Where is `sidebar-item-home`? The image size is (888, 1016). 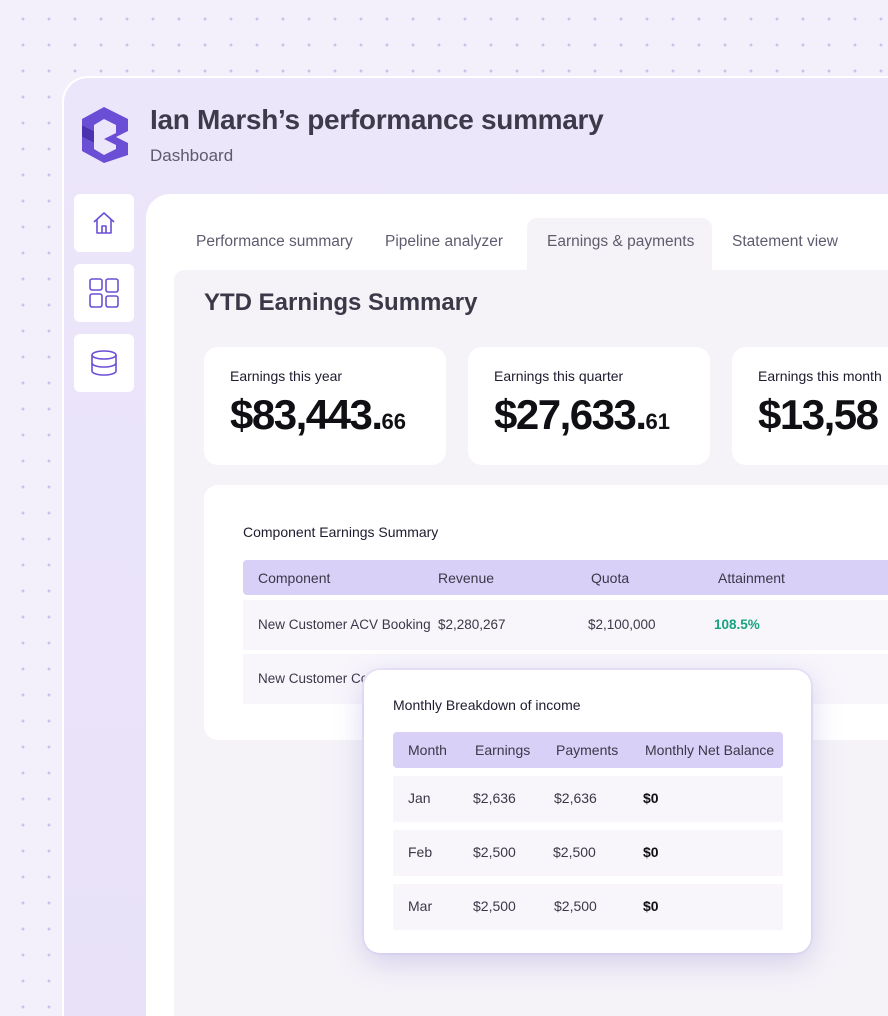 sidebar-item-home is located at coordinates (104, 223).